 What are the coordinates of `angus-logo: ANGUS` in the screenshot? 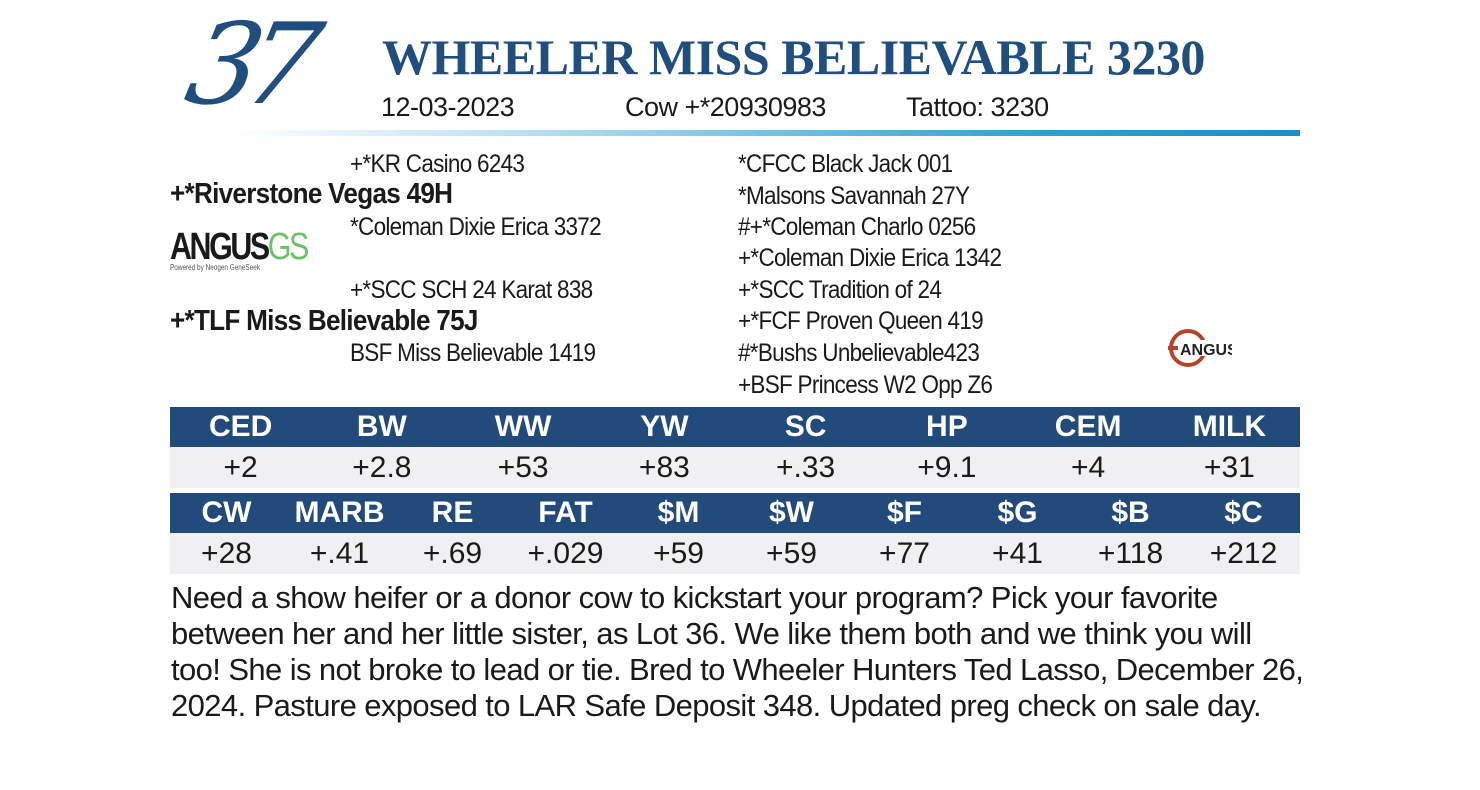 It's located at (1203, 348).